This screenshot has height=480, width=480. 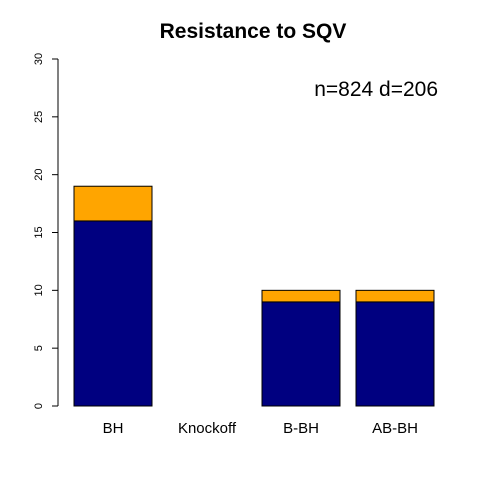 I want to click on y-axis: 0 5 10 15 20 25 30, so click(x=46, y=231).